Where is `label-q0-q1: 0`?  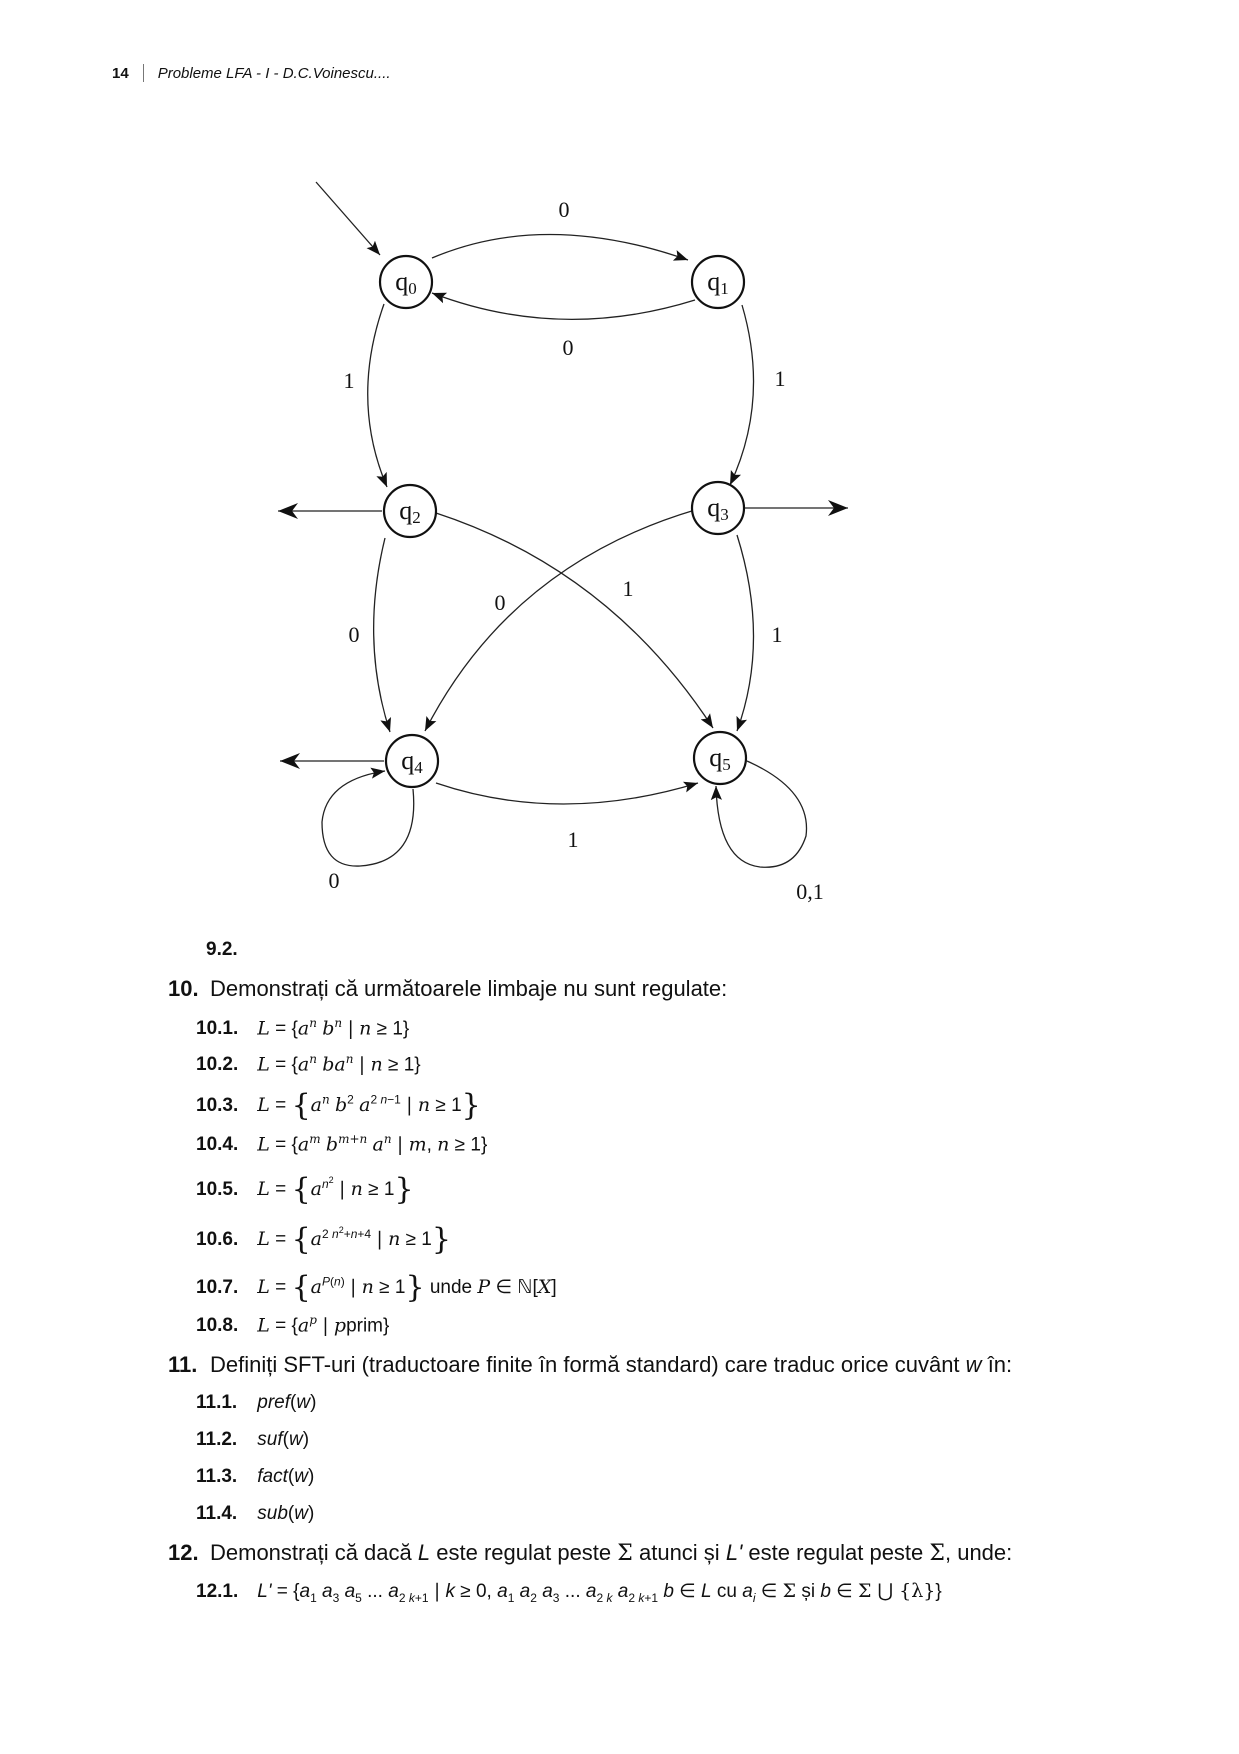 label-q0-q1: 0 is located at coordinates (564, 209).